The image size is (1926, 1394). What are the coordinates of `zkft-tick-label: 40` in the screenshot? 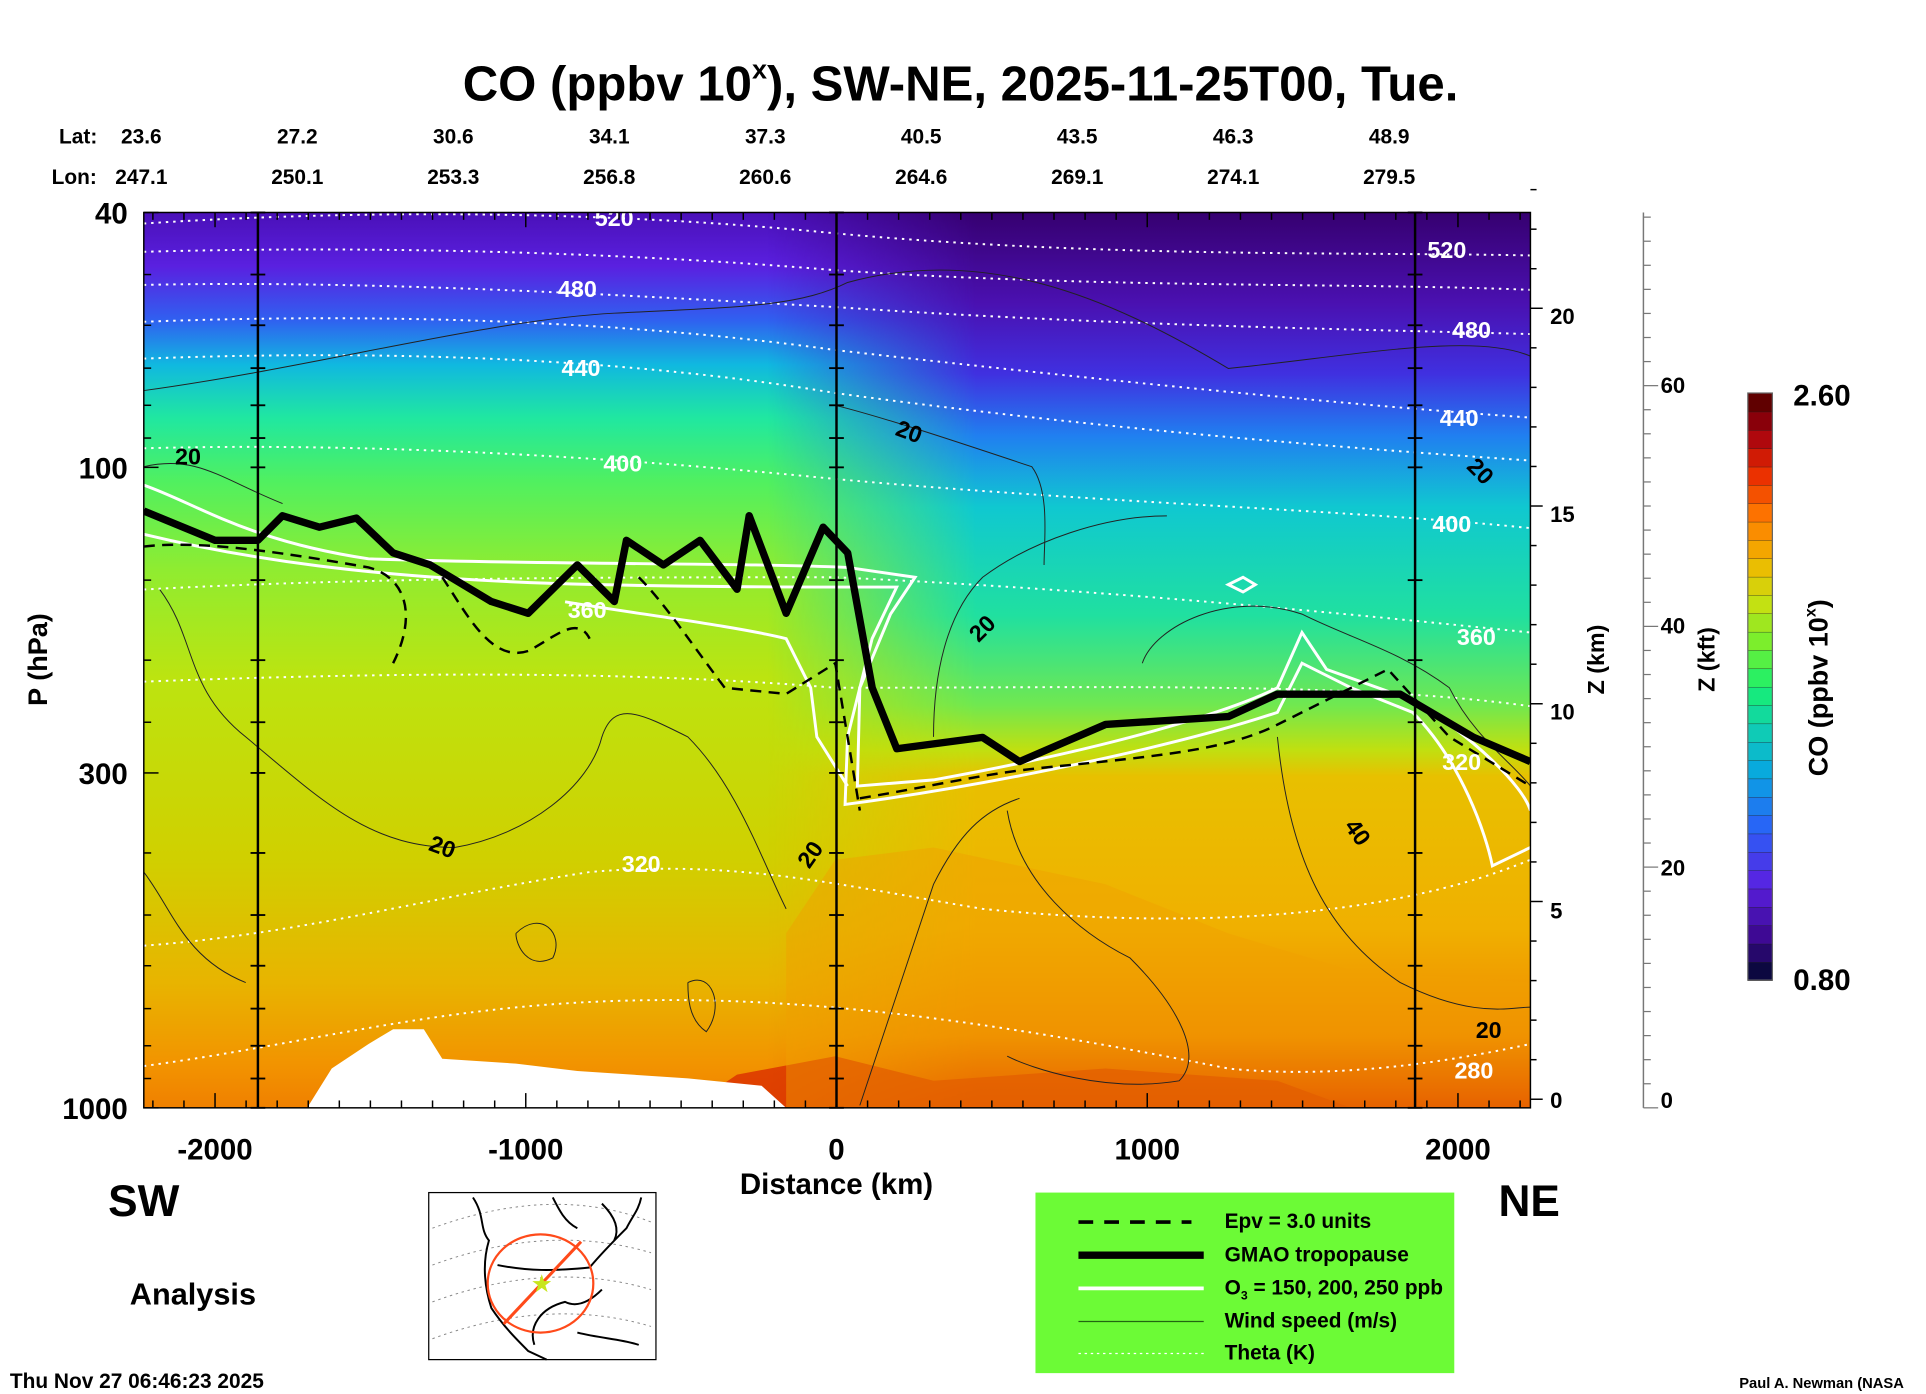 It's located at (1673, 626).